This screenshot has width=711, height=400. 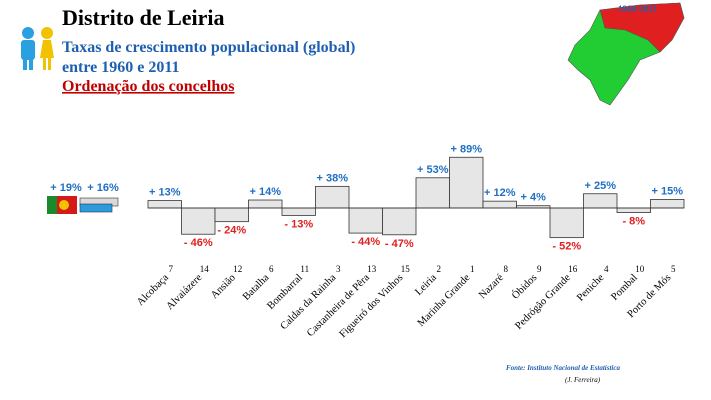 What do you see at coordinates (539, 269) in the screenshot?
I see `rank: 9` at bounding box center [539, 269].